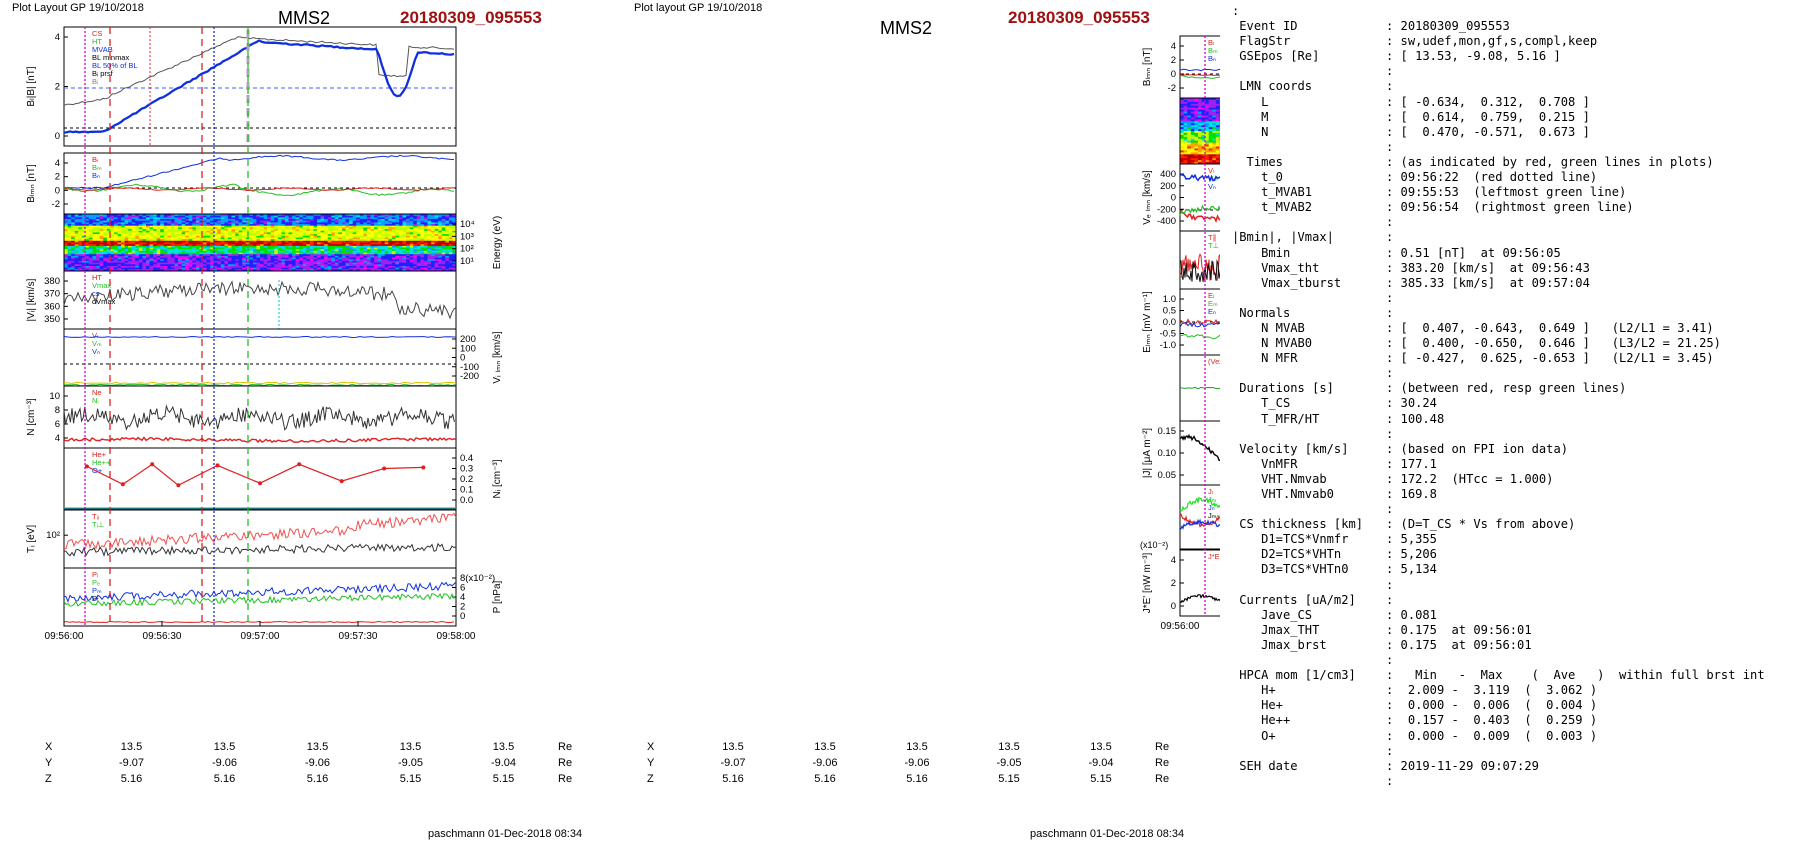 Image resolution: width=1804 pixels, height=841 pixels. What do you see at coordinates (1411, 494) in the screenshot?
I see `info-value: : 169.8` at bounding box center [1411, 494].